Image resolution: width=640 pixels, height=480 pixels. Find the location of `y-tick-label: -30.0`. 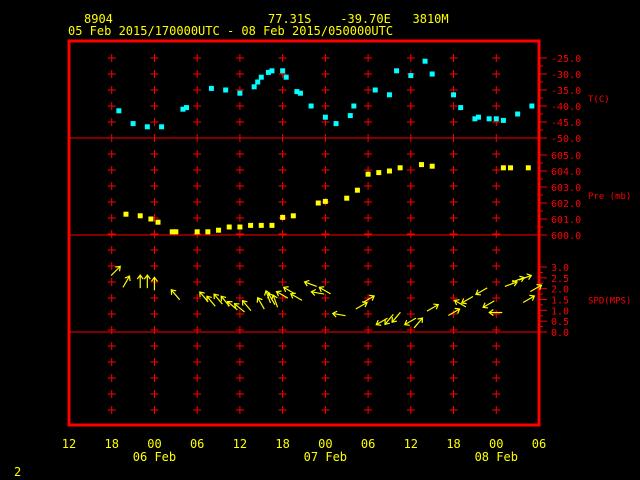

y-tick-label: -30.0 is located at coordinates (566, 75).